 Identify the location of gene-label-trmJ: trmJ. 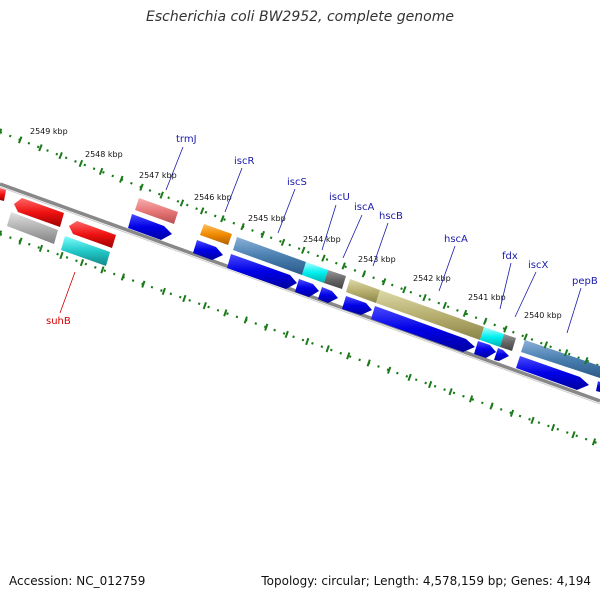
(186, 139).